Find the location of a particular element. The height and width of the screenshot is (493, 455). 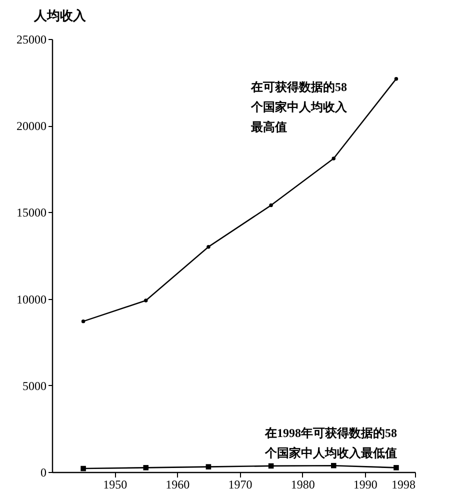

annotation: 在1998年可获得数据的58个国家中人均收入最低值 is located at coordinates (330, 443).